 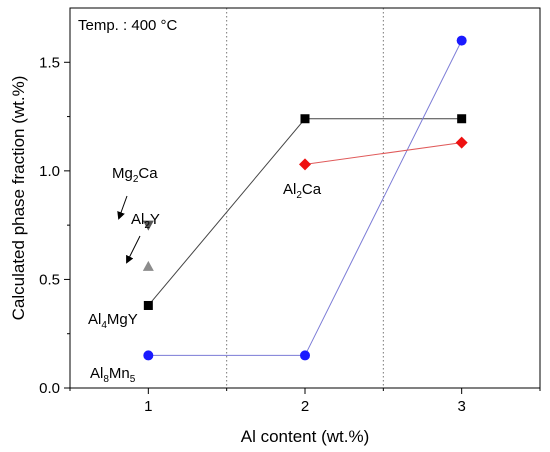 I want to click on arrow-mg2ca, so click(x=122, y=207).